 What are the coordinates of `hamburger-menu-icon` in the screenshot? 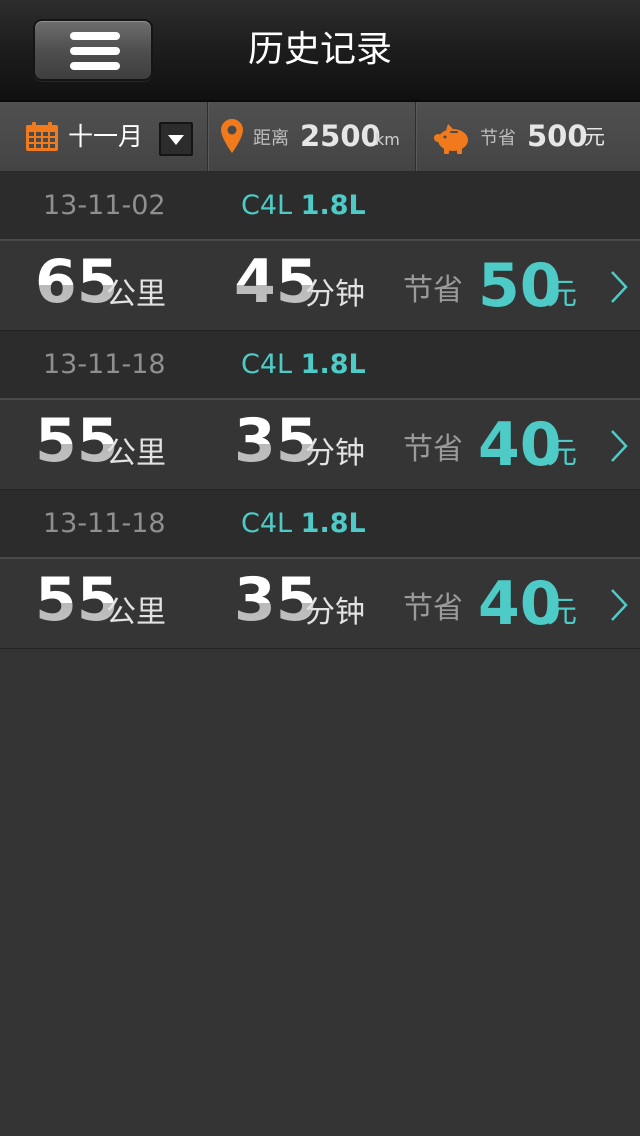 It's located at (95, 51).